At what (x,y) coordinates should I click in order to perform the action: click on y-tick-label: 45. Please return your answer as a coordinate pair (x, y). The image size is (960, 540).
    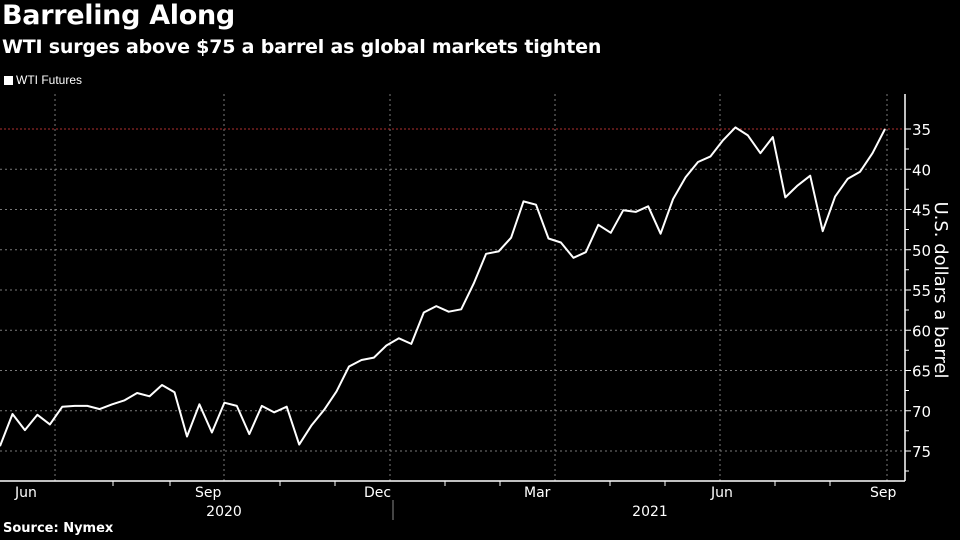
    Looking at the image, I should click on (921, 211).